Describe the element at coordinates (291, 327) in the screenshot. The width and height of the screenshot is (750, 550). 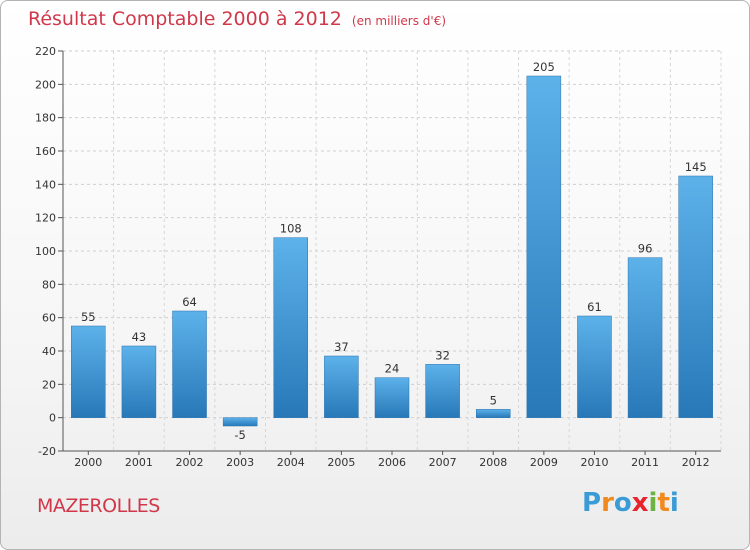
I see `bar-2004` at that location.